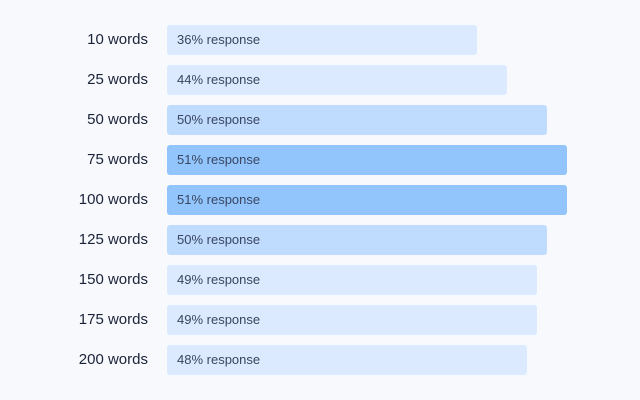 This screenshot has height=400, width=640. I want to click on category-label: 150 words, so click(113, 279).